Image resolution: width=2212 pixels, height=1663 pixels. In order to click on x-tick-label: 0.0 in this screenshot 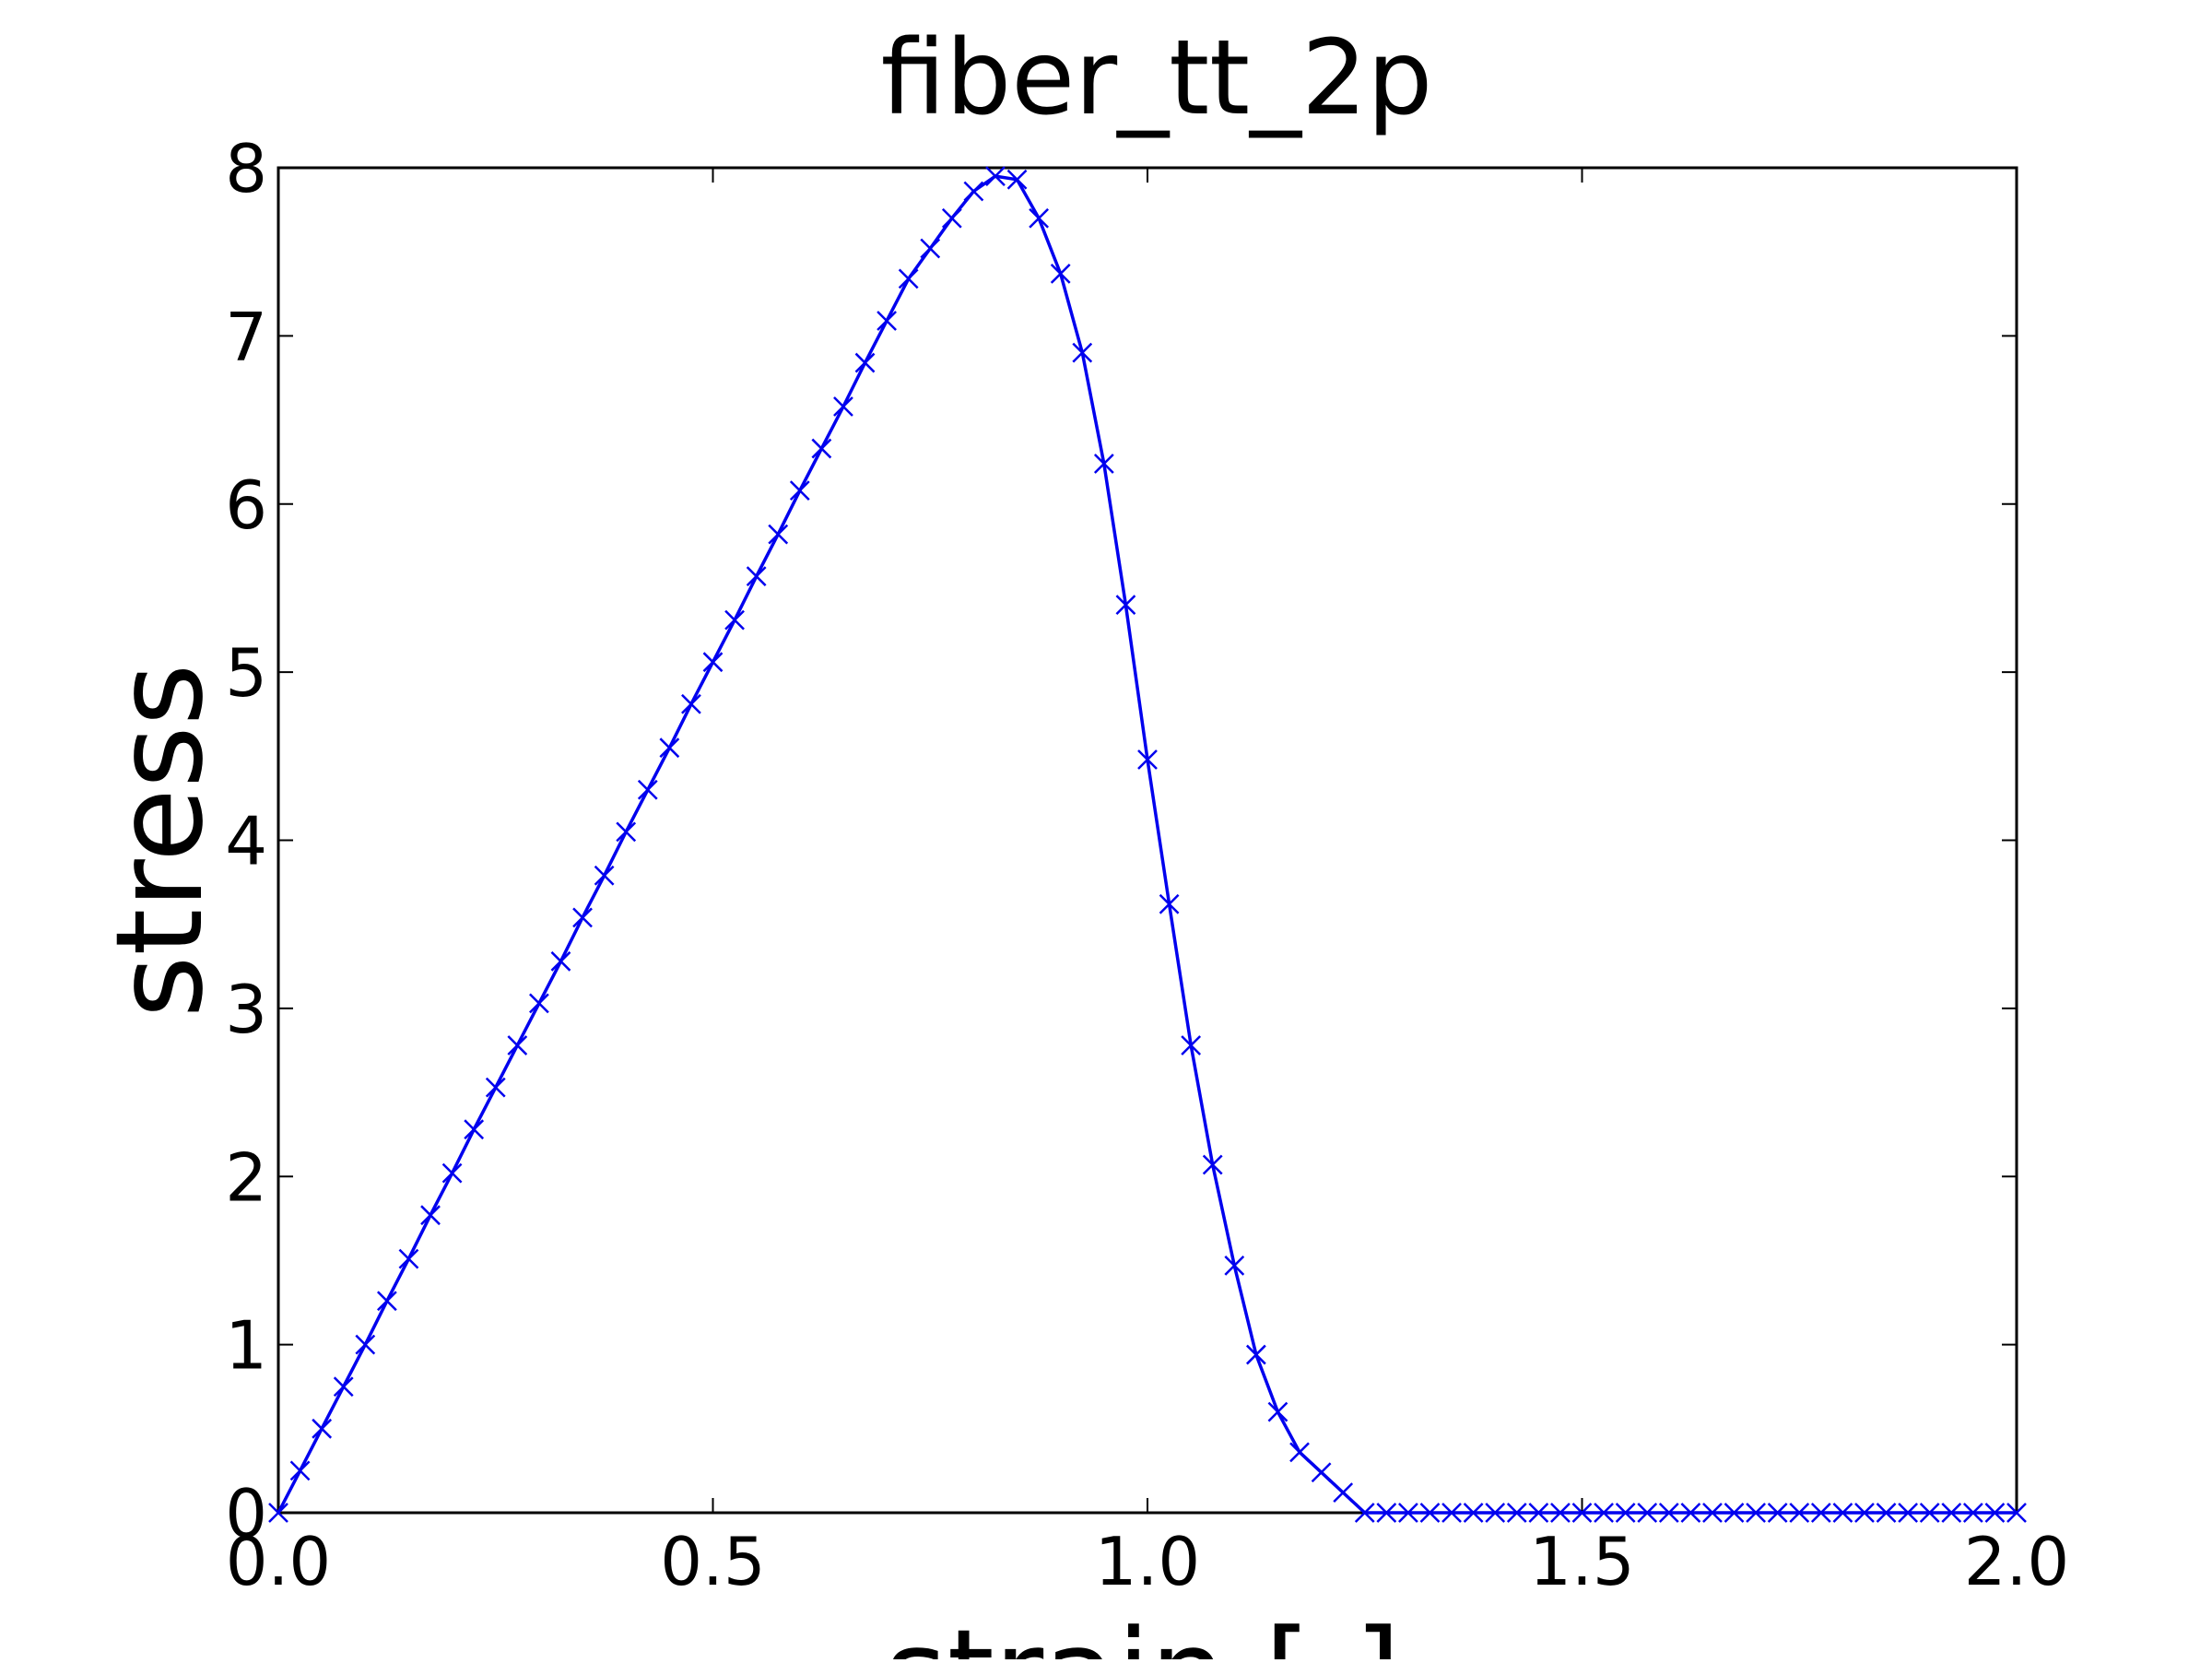, I will do `click(279, 1561)`.